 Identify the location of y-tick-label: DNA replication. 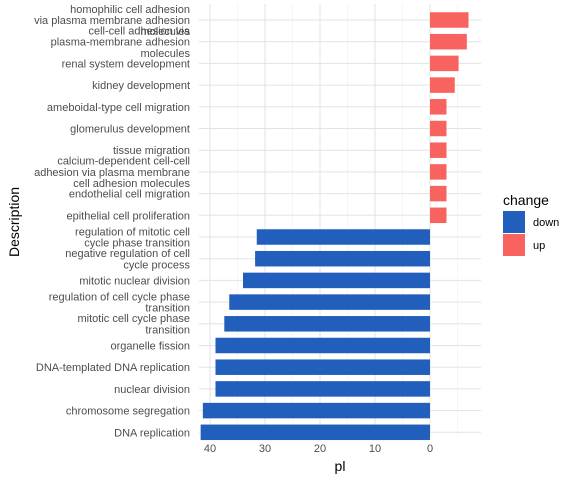
(152, 433).